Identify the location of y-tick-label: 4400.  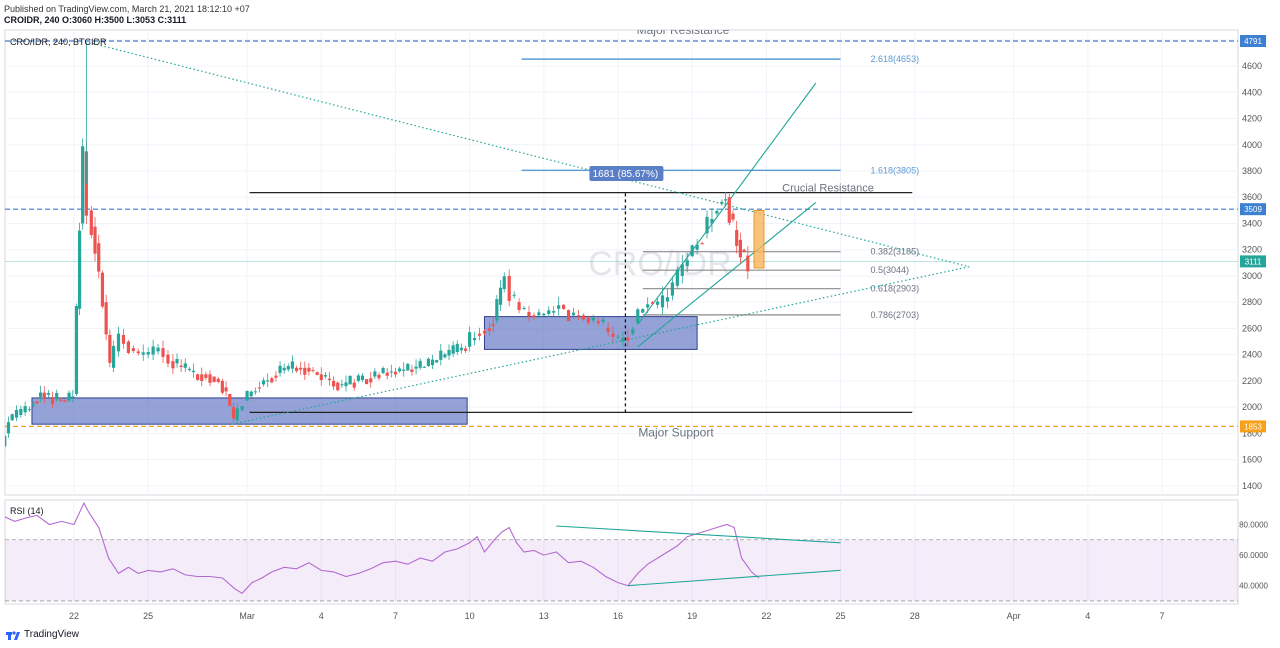
(1252, 92).